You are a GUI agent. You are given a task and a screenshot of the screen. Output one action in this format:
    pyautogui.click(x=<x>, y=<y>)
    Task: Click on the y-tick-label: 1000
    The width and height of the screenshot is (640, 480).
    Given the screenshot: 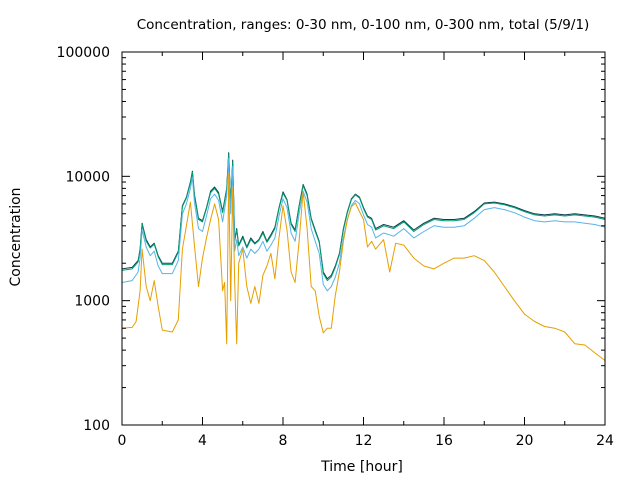 What is the action you would take?
    pyautogui.click(x=92, y=302)
    